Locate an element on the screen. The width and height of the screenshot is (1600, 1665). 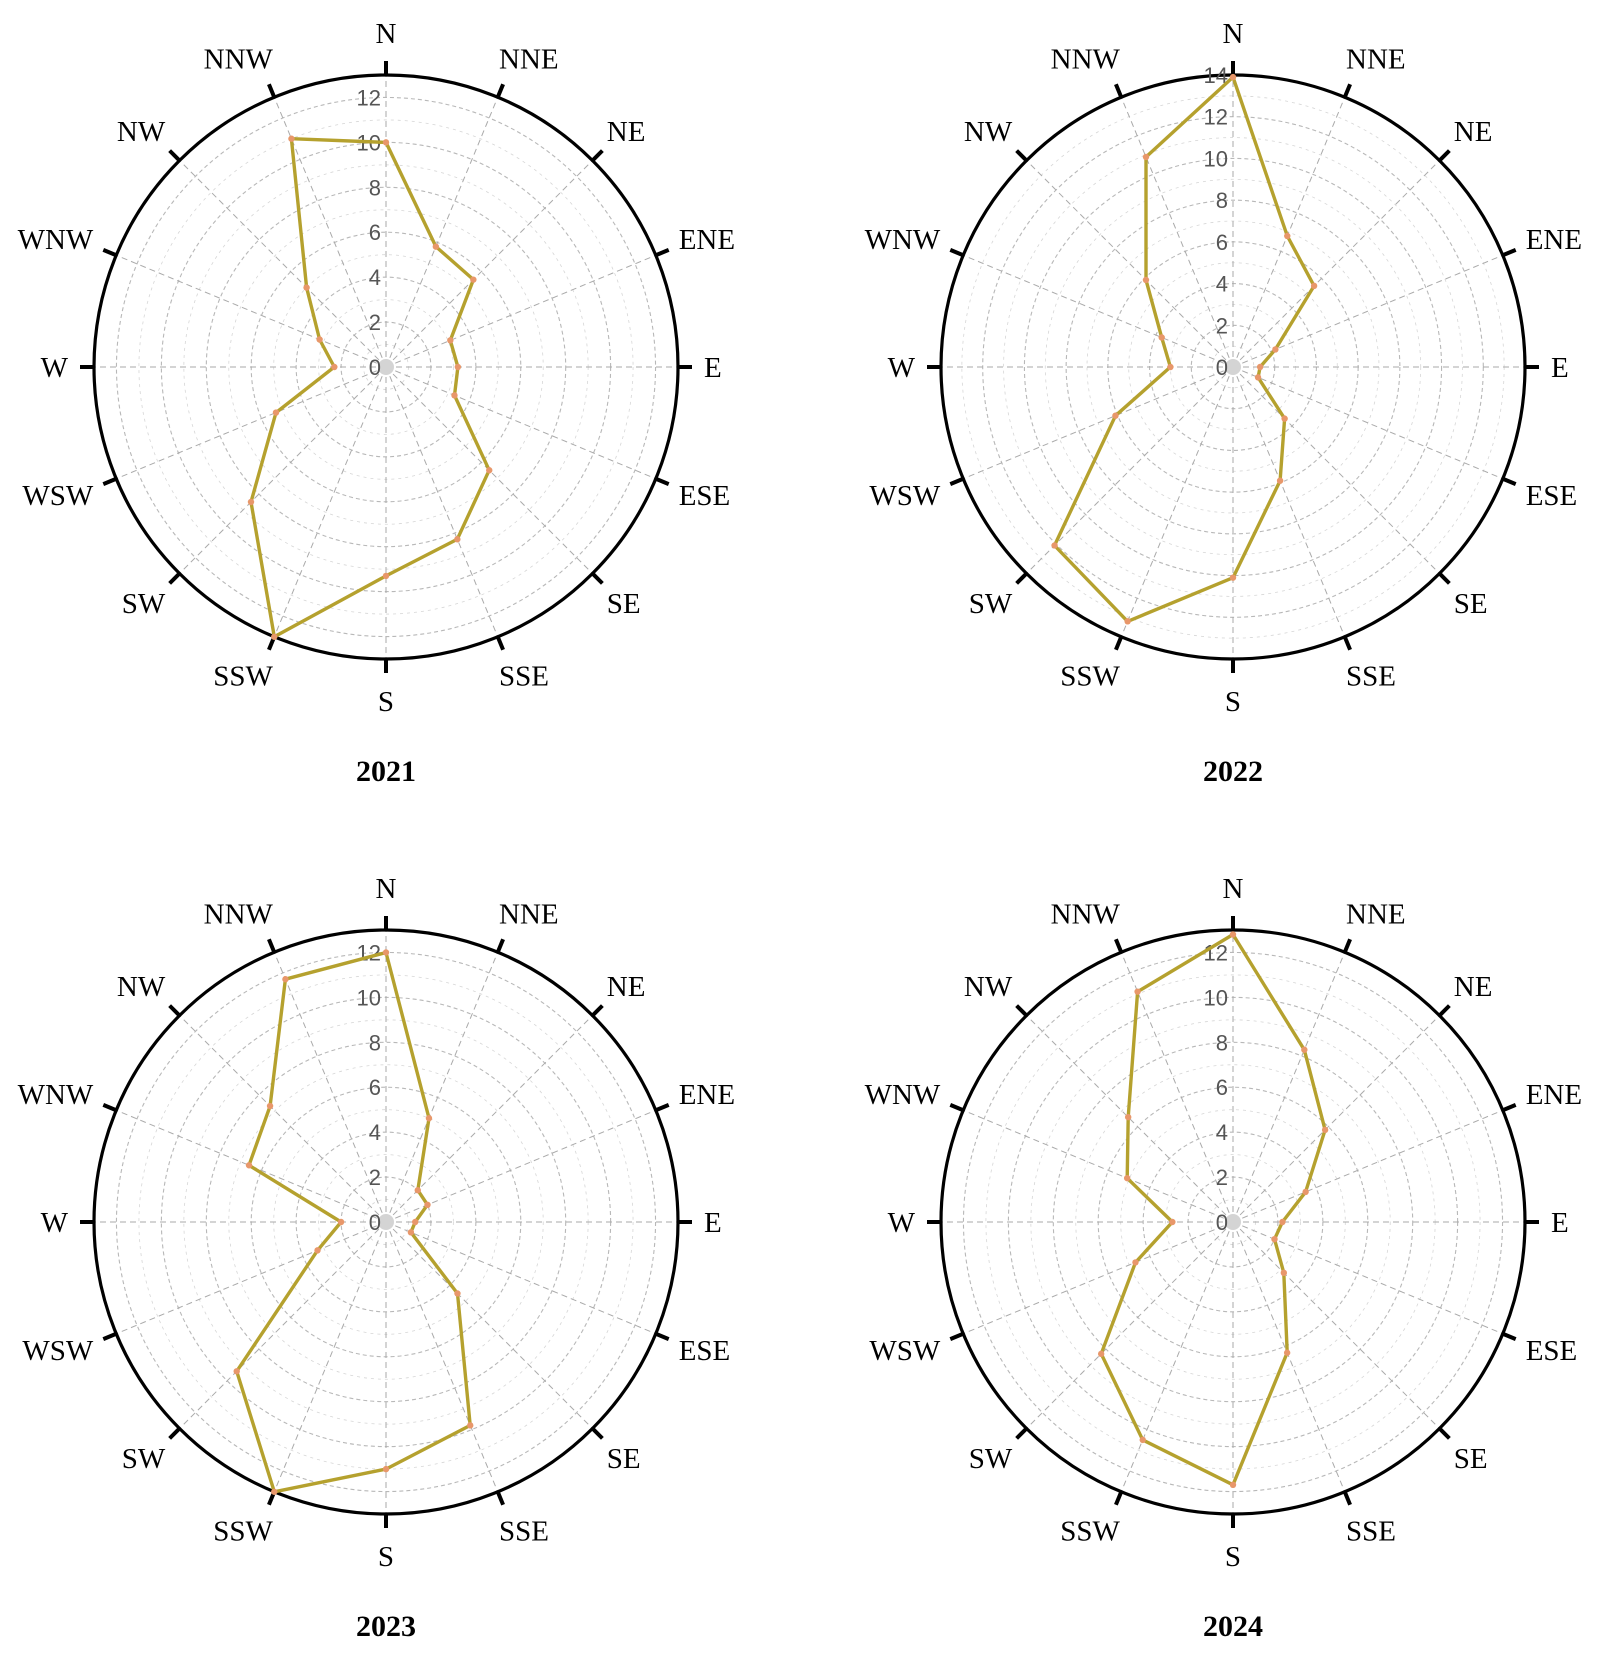
center-hub is located at coordinates (386, 367).